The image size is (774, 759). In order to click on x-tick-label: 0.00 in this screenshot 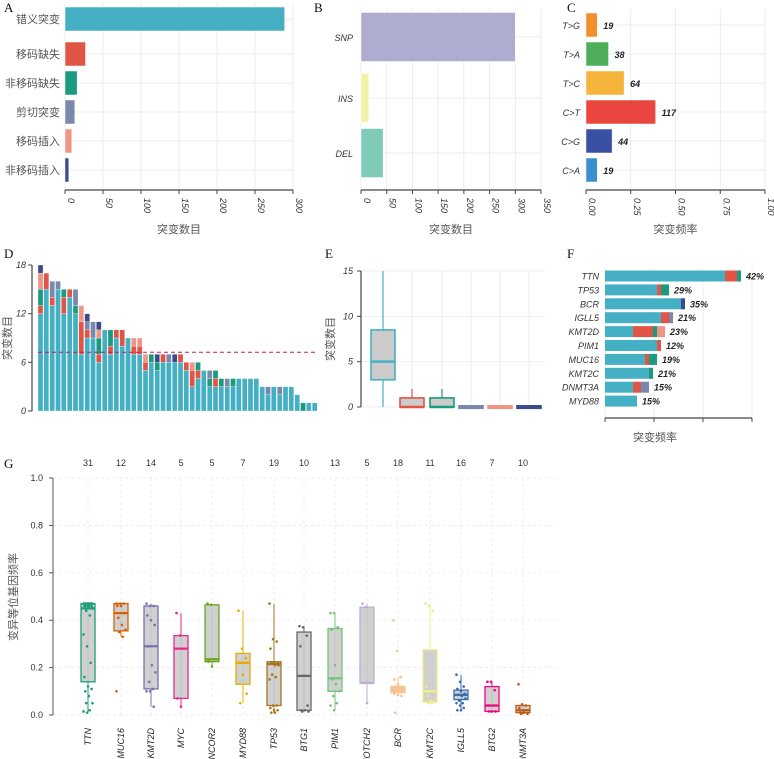, I will do `click(592, 207)`.